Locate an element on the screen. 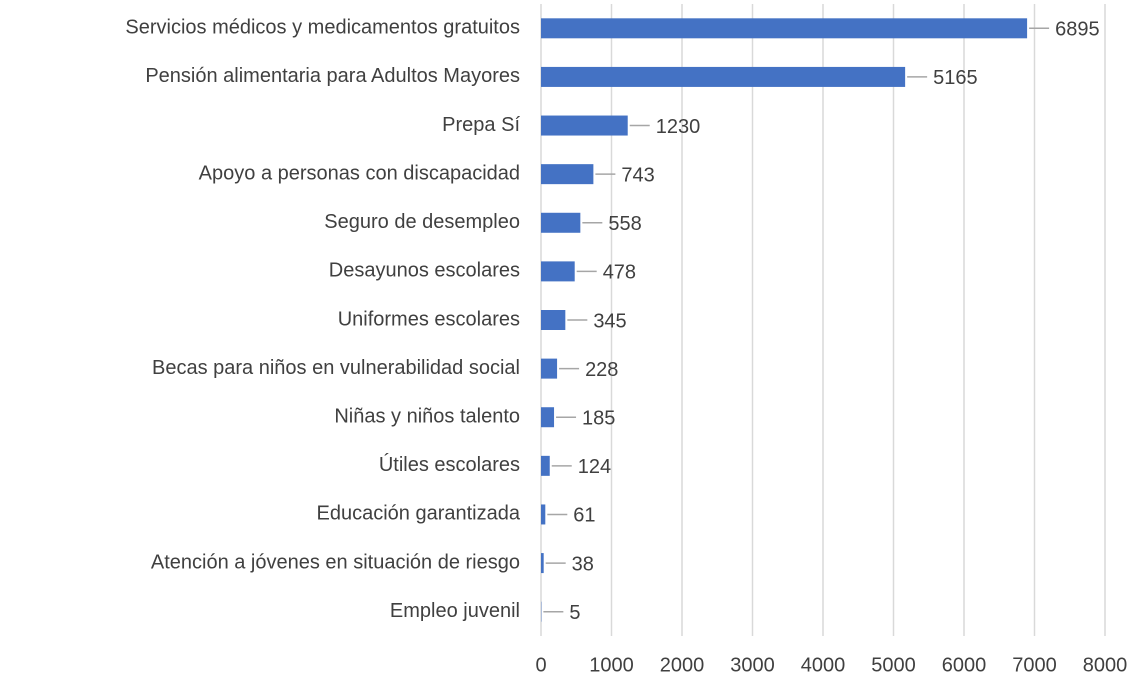  y-tick-label: Prepa Sí is located at coordinates (481, 125).